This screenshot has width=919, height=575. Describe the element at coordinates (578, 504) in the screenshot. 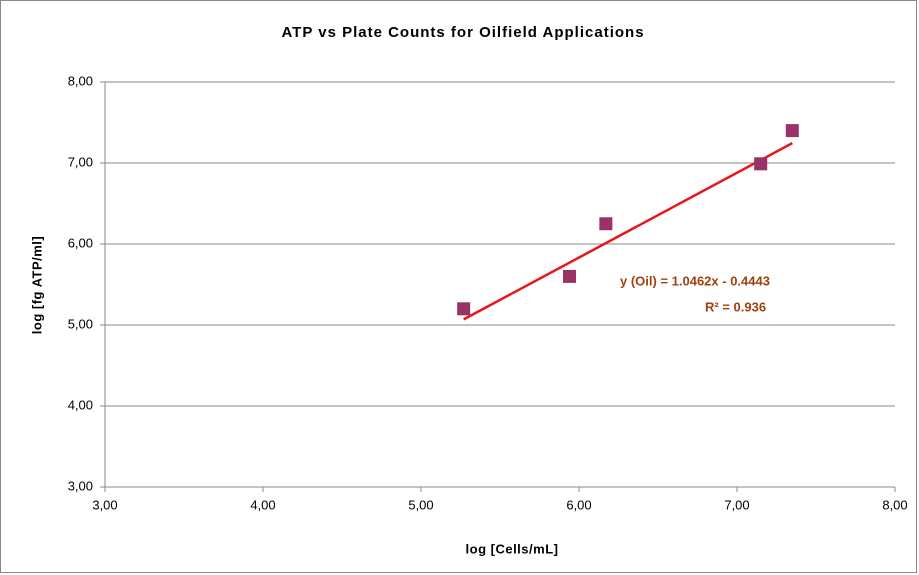

I see `x-tick-label: 6,00` at that location.